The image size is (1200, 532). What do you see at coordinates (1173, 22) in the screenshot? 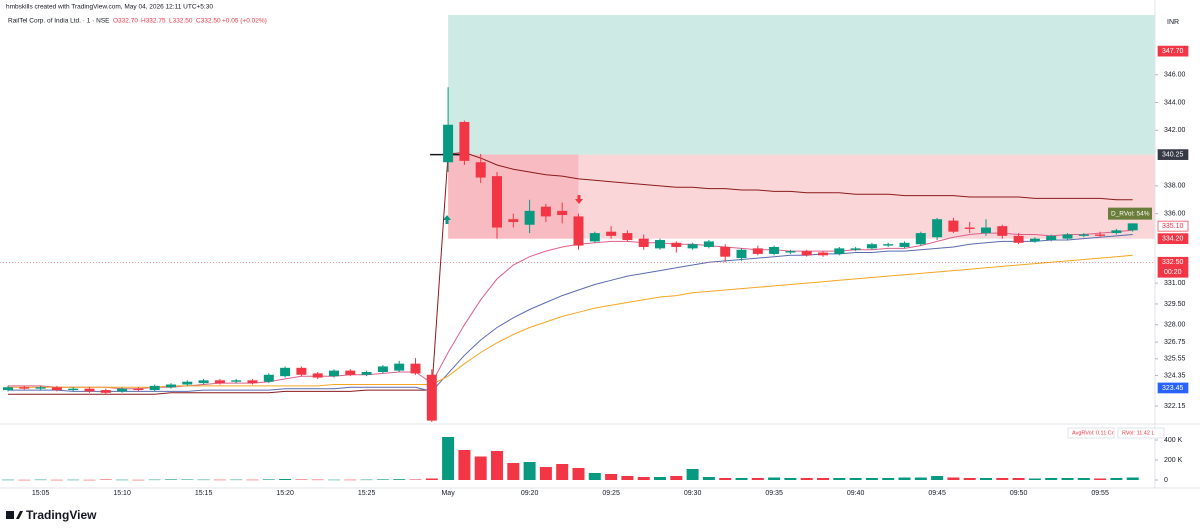
I see `currency: INR` at bounding box center [1173, 22].